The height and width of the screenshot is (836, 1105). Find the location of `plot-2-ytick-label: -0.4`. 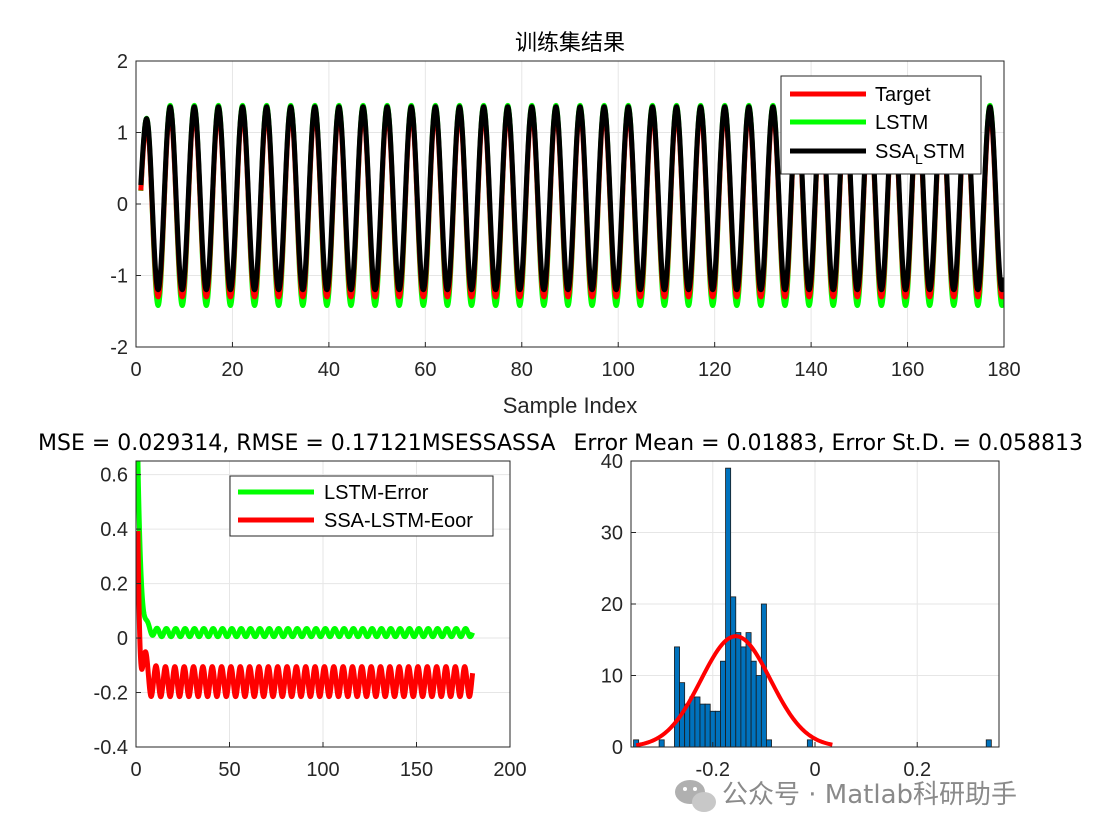

plot-2-ytick-label: -0.4 is located at coordinates (111, 748).